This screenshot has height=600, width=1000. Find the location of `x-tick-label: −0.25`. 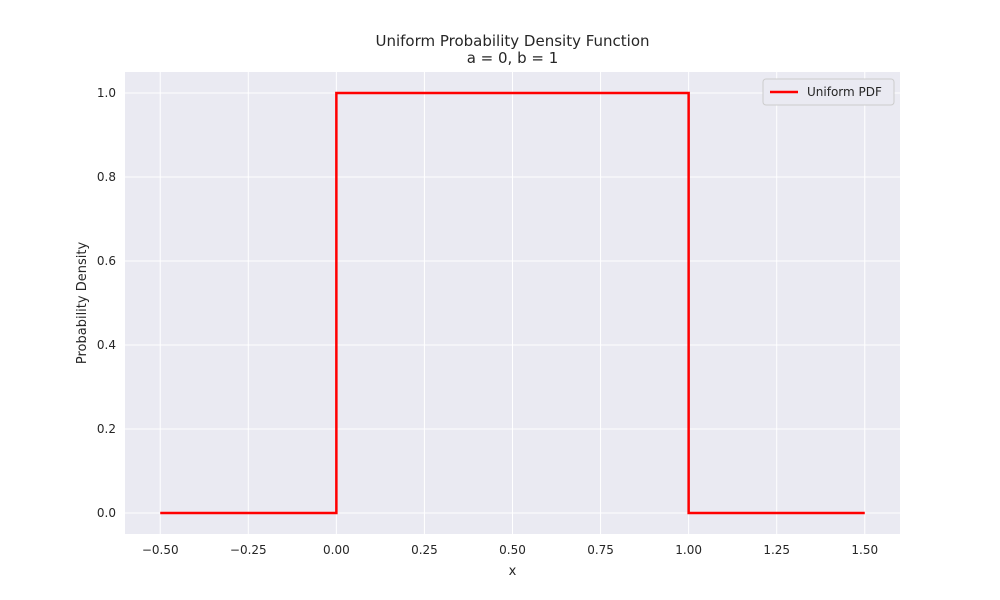

x-tick-label: −0.25 is located at coordinates (248, 550).